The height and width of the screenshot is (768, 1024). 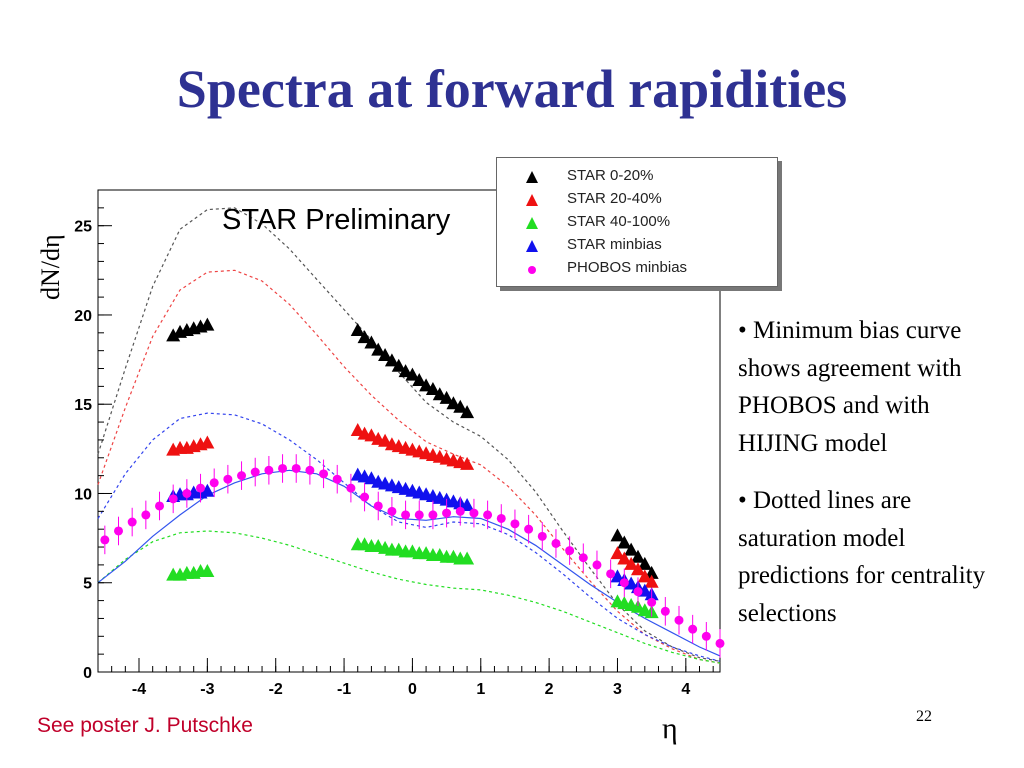 I want to click on legend-entry: PHOBOS minbias, so click(x=637, y=269).